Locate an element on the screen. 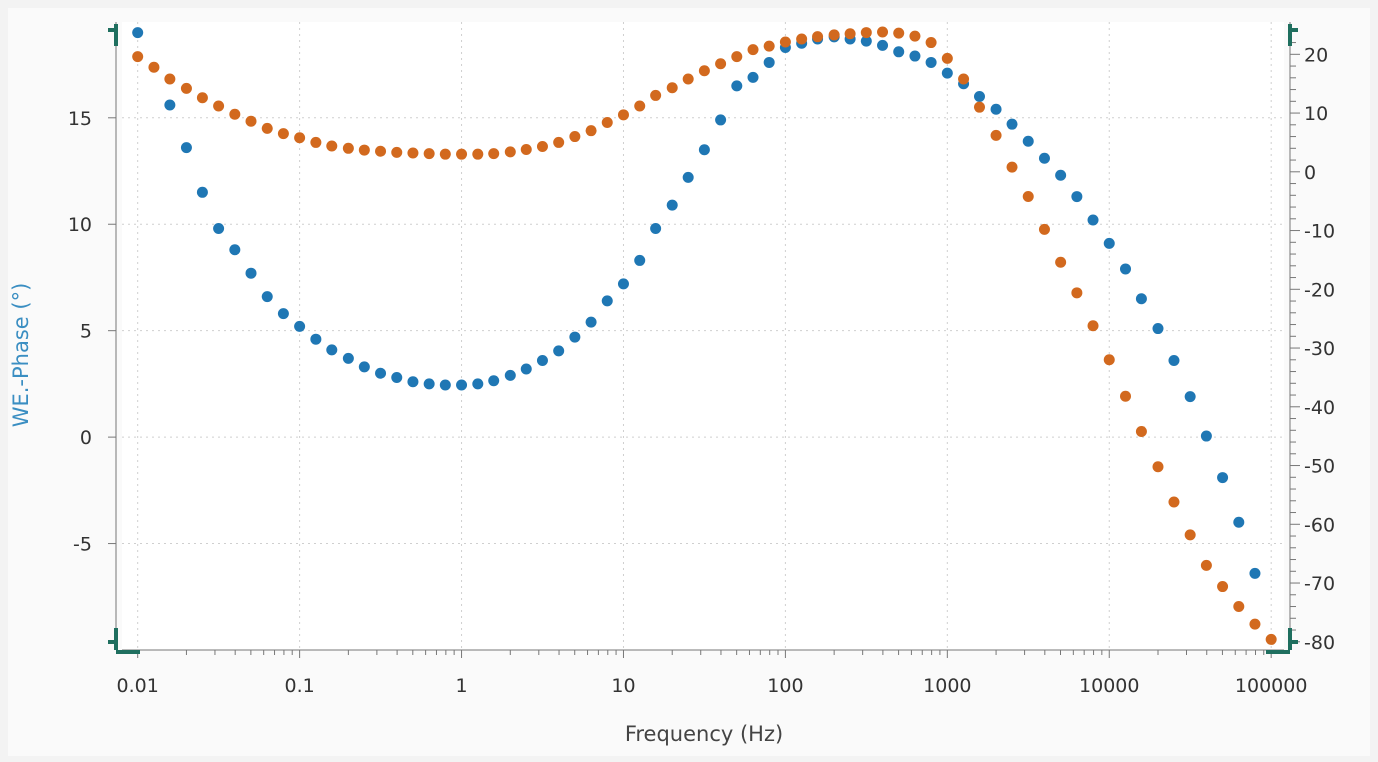 This screenshot has width=1378, height=762. x-tick-label: 1 is located at coordinates (461, 686).